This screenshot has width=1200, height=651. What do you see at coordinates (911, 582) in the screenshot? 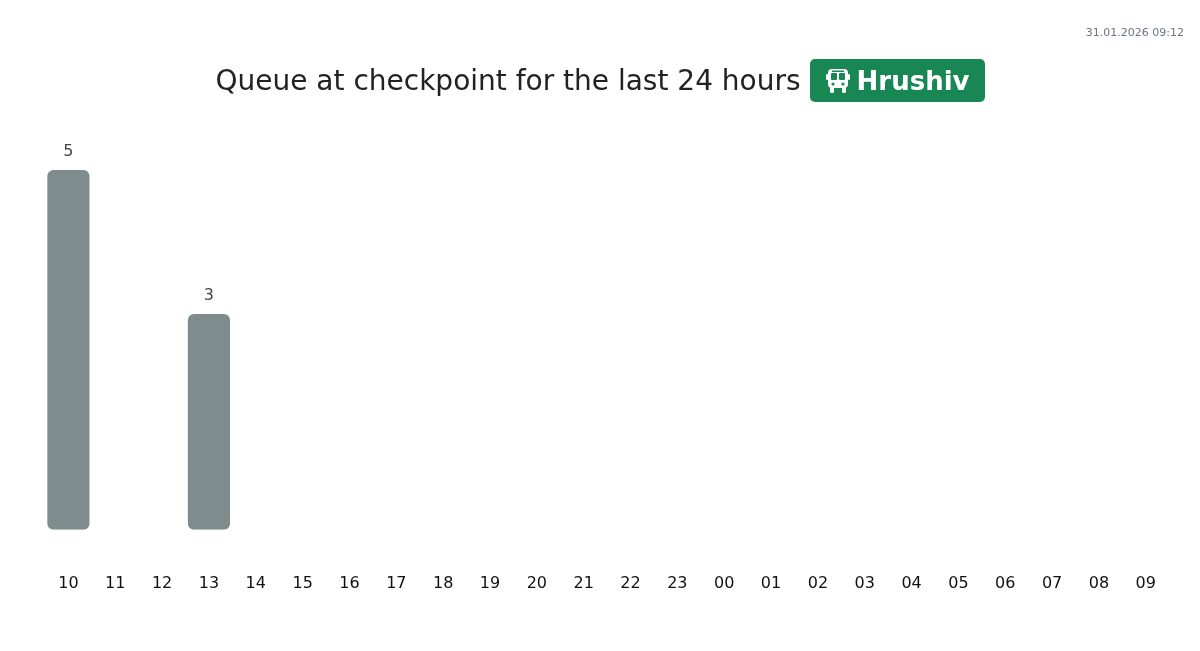
I see `x-tick-label: 04` at bounding box center [911, 582].